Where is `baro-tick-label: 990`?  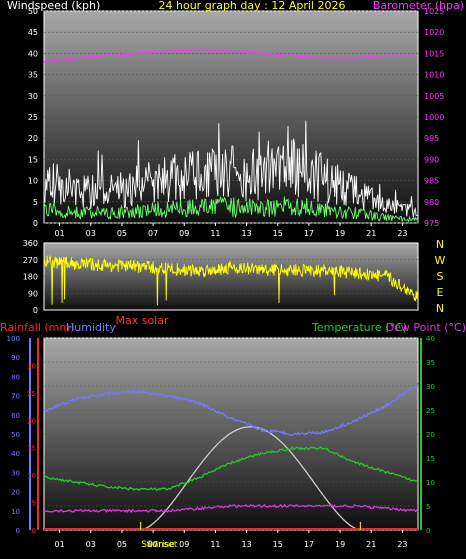
baro-tick-label: 990 is located at coordinates (431, 159).